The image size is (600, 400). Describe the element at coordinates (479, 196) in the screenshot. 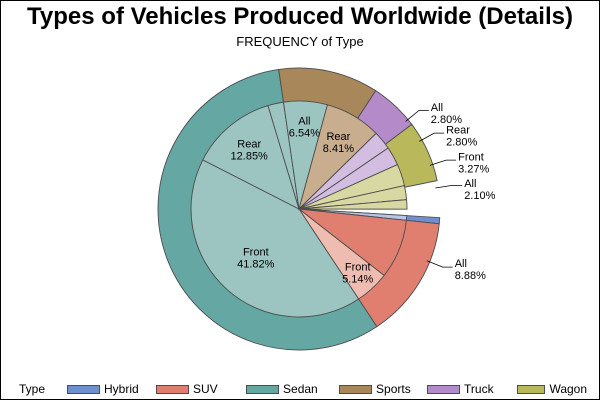

I see `slice-label-wagon-all-value: 2.10%` at that location.